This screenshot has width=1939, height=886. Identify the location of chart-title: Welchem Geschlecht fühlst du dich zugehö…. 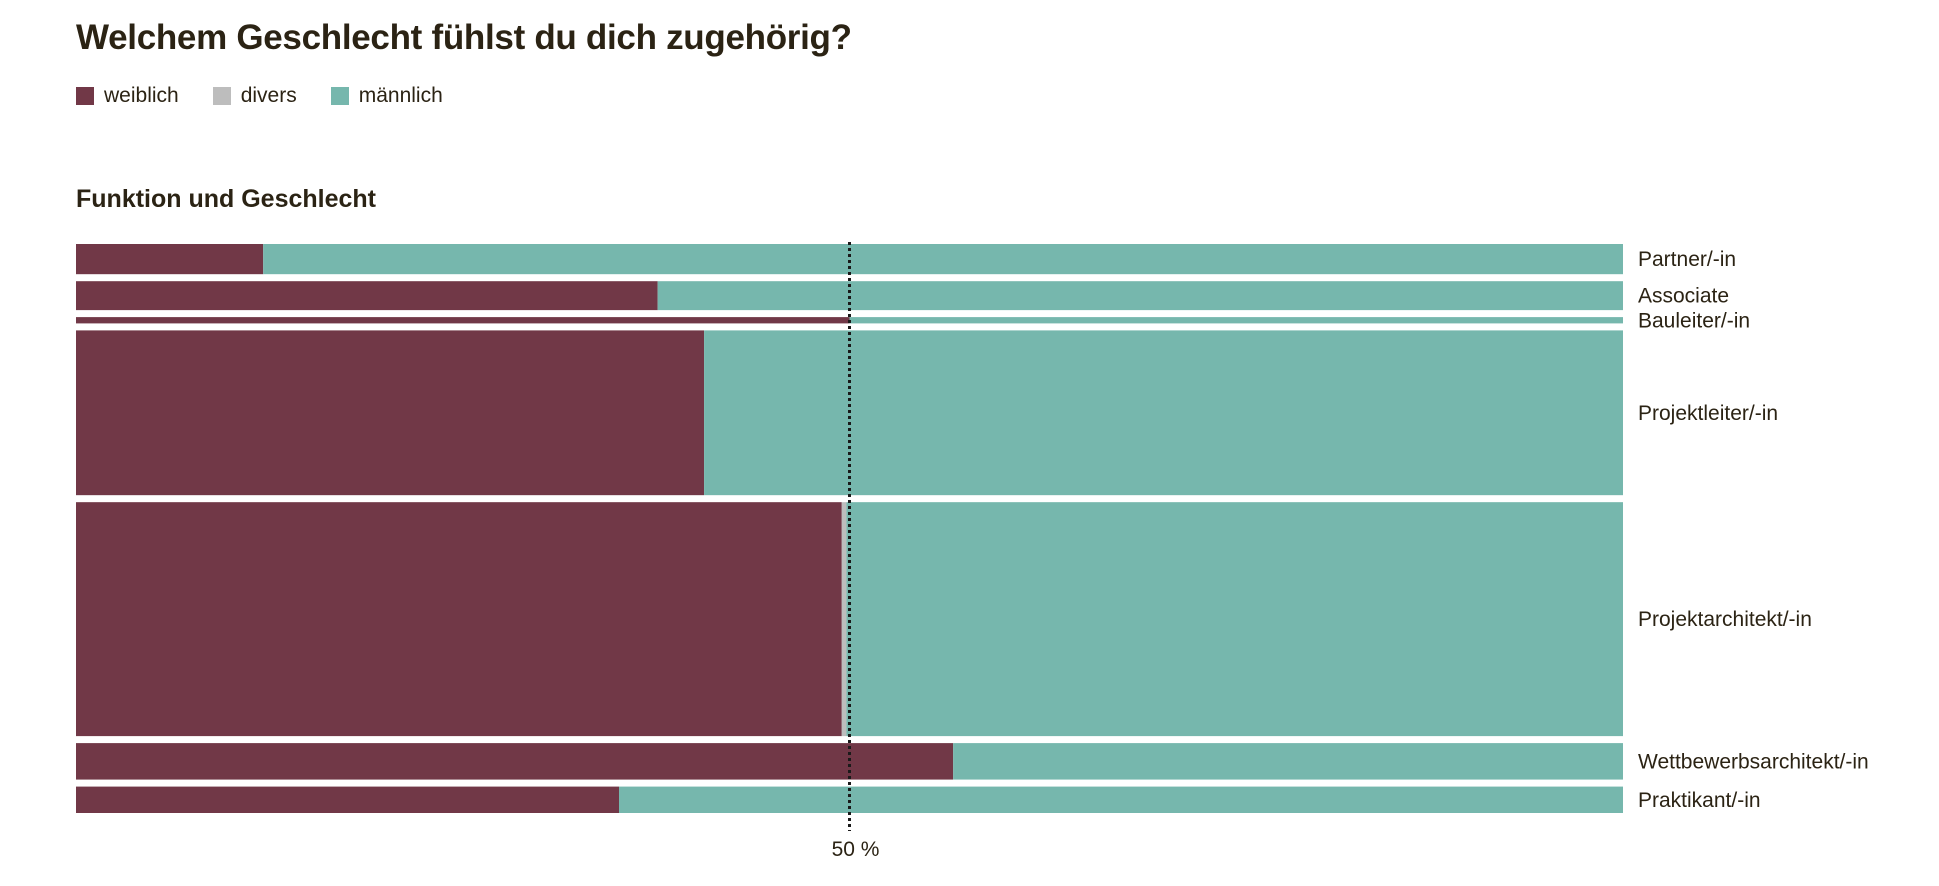
(464, 37).